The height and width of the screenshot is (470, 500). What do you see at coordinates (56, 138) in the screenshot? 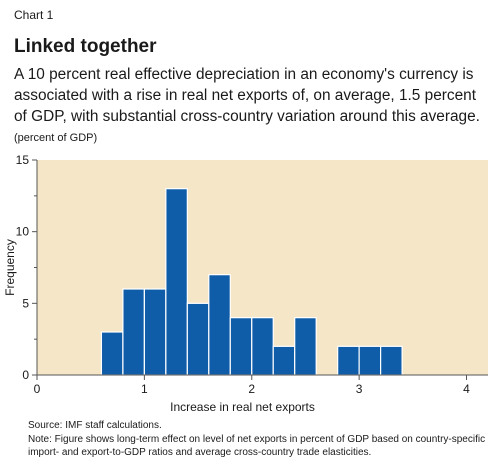
I see `unit-note: (percent of GDP)` at bounding box center [56, 138].